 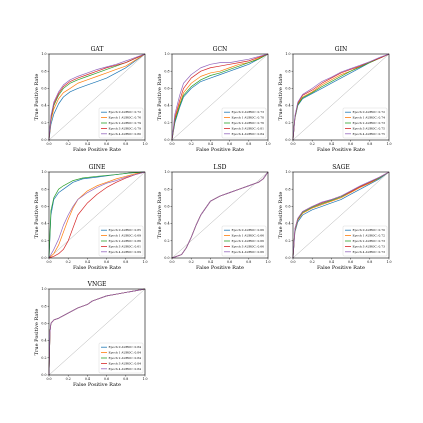 What do you see at coordinates (369, 123) in the screenshot?
I see `legend-label: Epoch 2 AUROC: 0.73` at bounding box center [369, 123].